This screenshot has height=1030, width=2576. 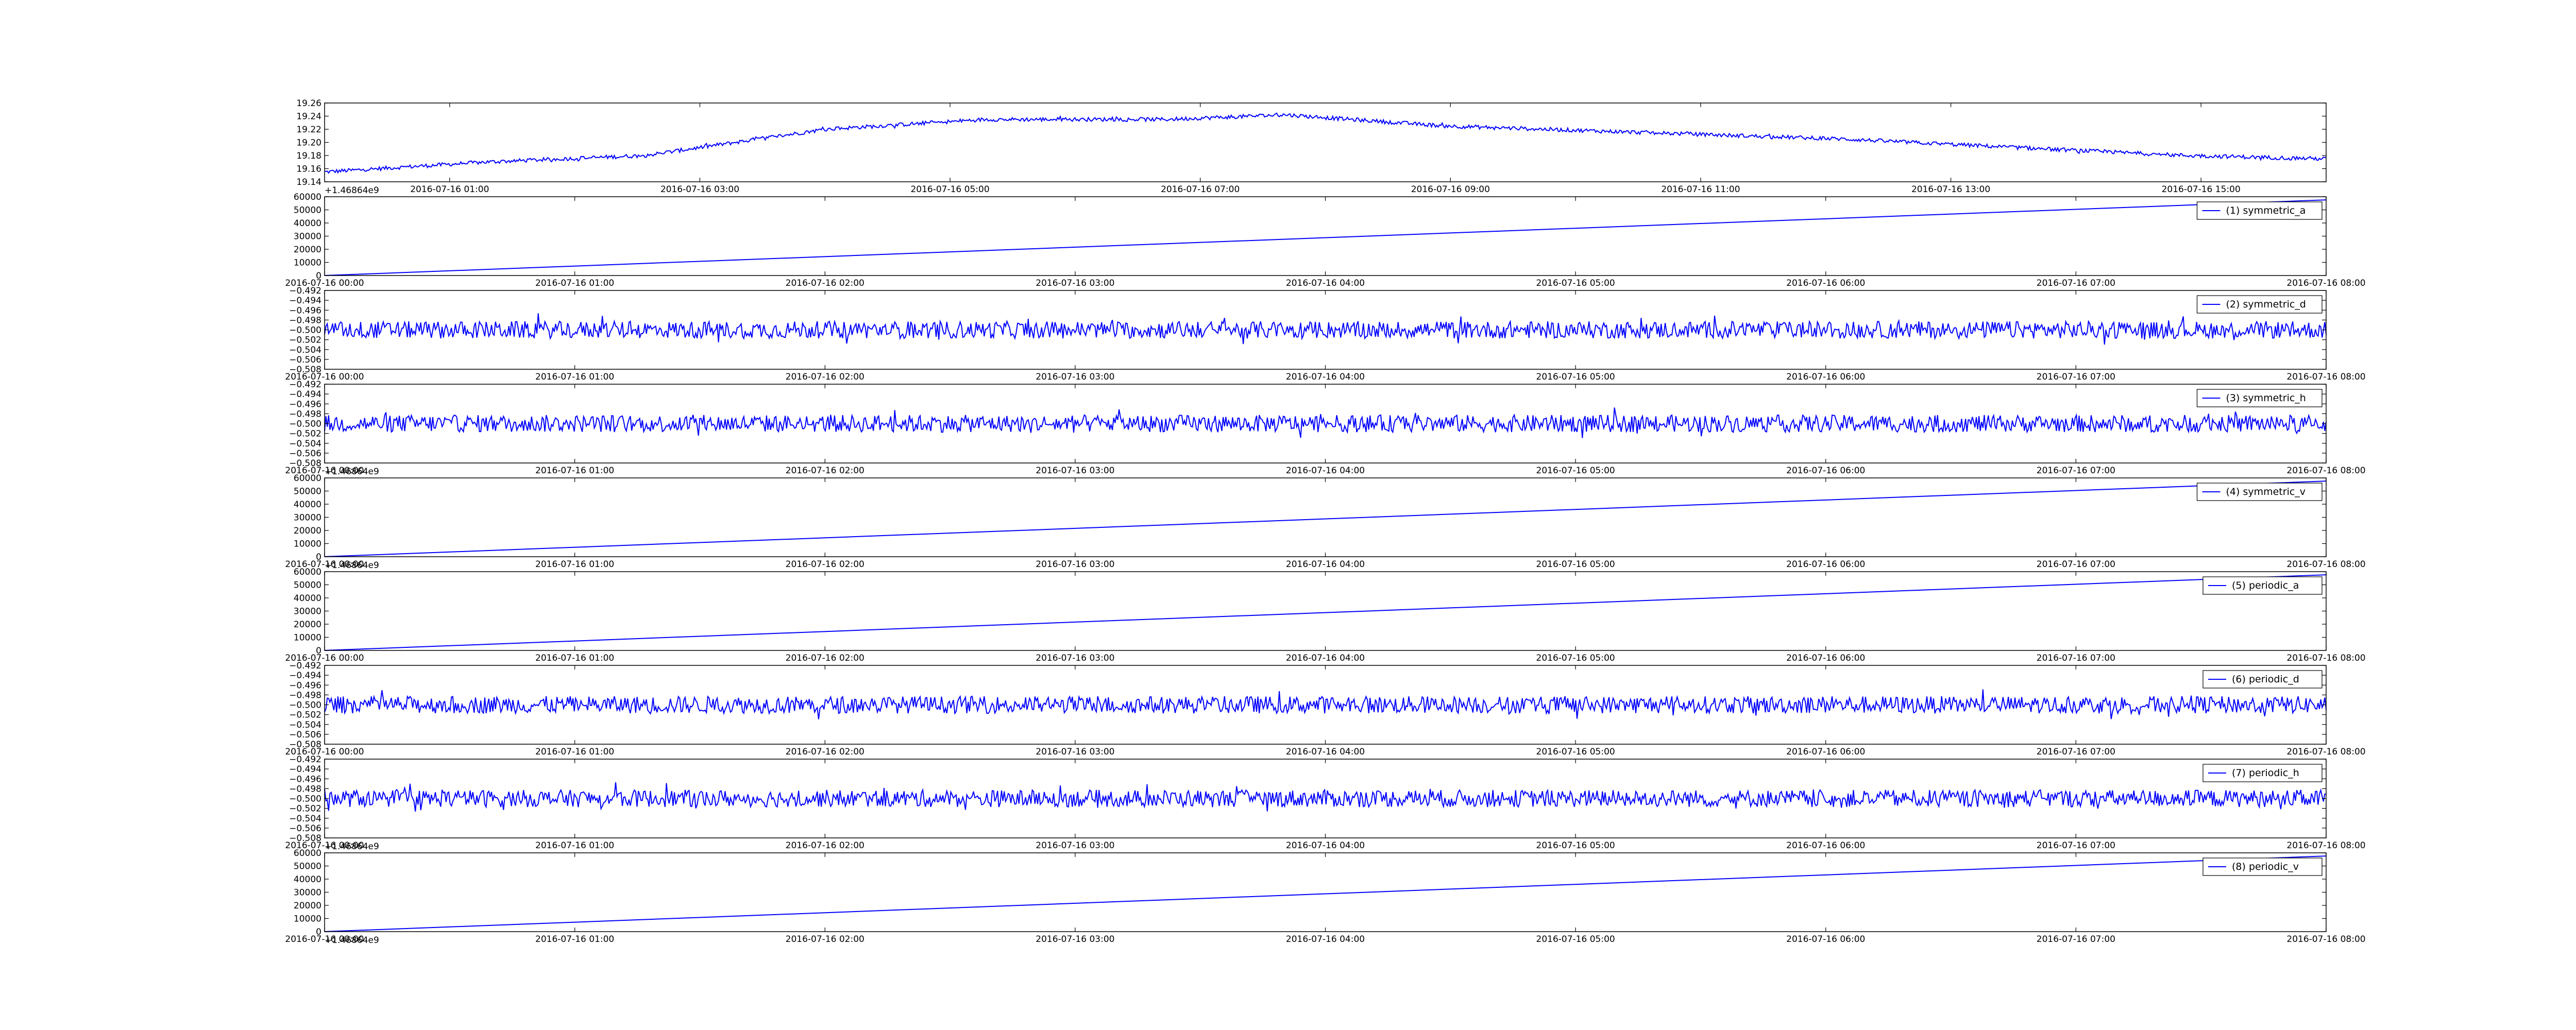 What do you see at coordinates (305, 809) in the screenshot?
I see `y-tick-label: −0.502` at bounding box center [305, 809].